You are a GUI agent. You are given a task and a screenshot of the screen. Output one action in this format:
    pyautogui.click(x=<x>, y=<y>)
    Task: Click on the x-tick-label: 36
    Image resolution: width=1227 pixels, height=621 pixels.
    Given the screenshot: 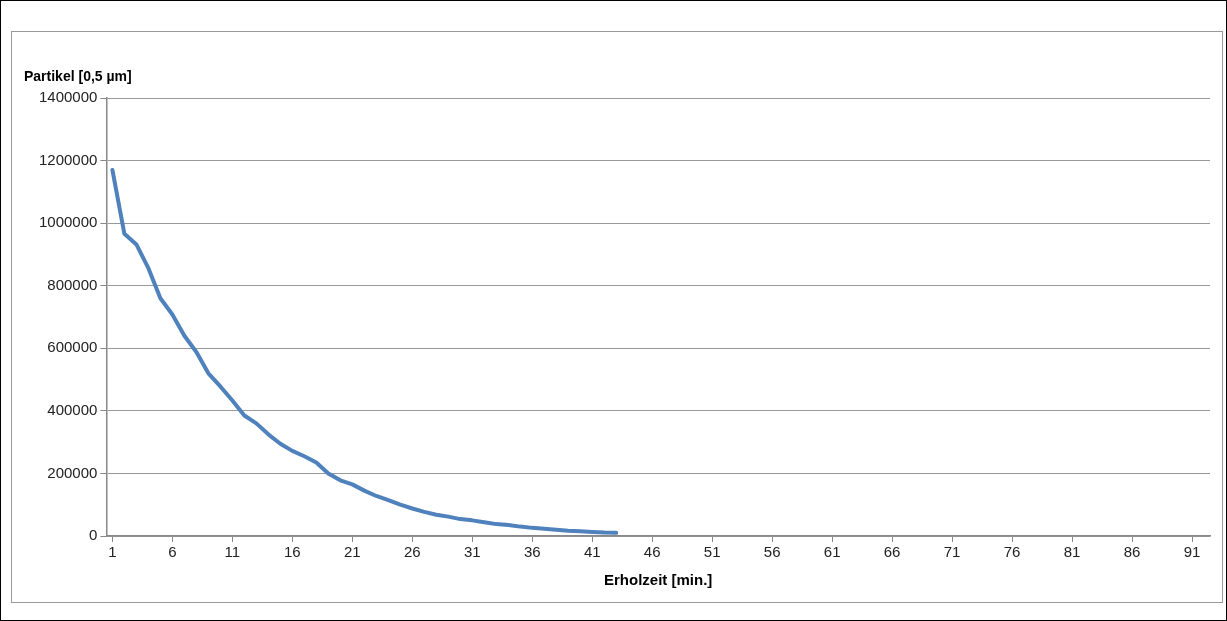 What is the action you would take?
    pyautogui.click(x=532, y=552)
    